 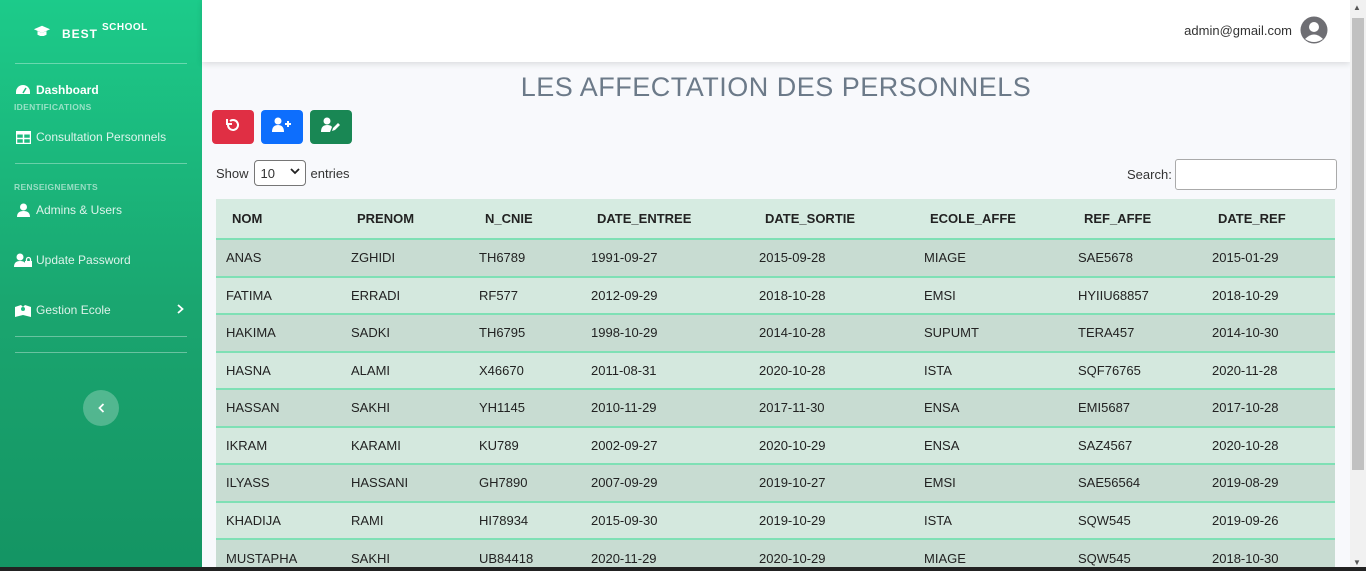 What do you see at coordinates (1268, 219) in the screenshot?
I see `column-header: DATE_REF` at bounding box center [1268, 219].